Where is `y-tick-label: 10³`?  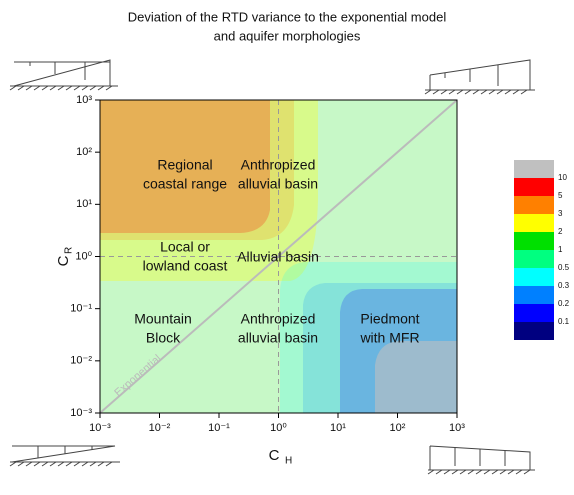
y-tick-label: 10³ is located at coordinates (84, 100).